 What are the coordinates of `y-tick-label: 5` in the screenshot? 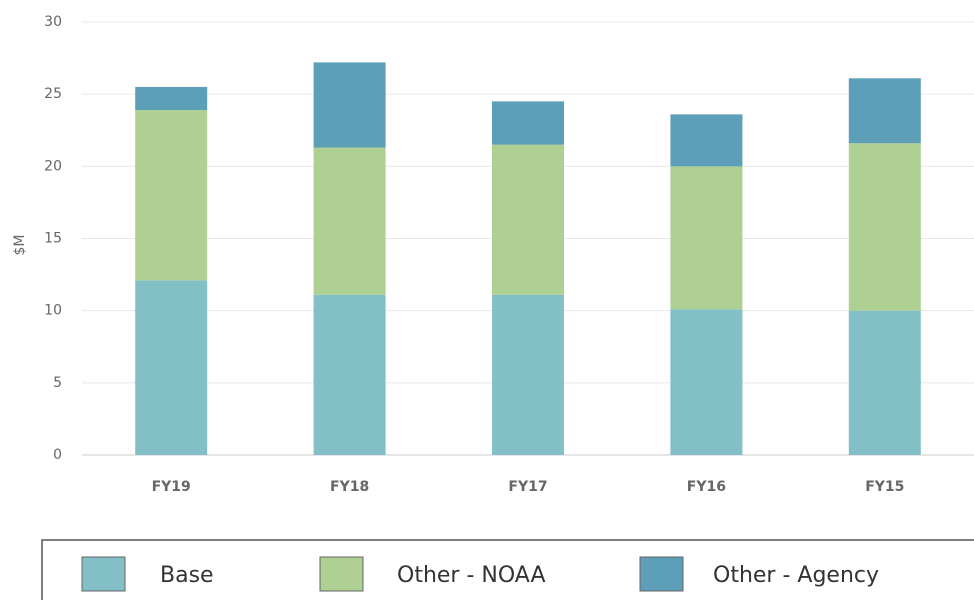 It's located at (57, 383).